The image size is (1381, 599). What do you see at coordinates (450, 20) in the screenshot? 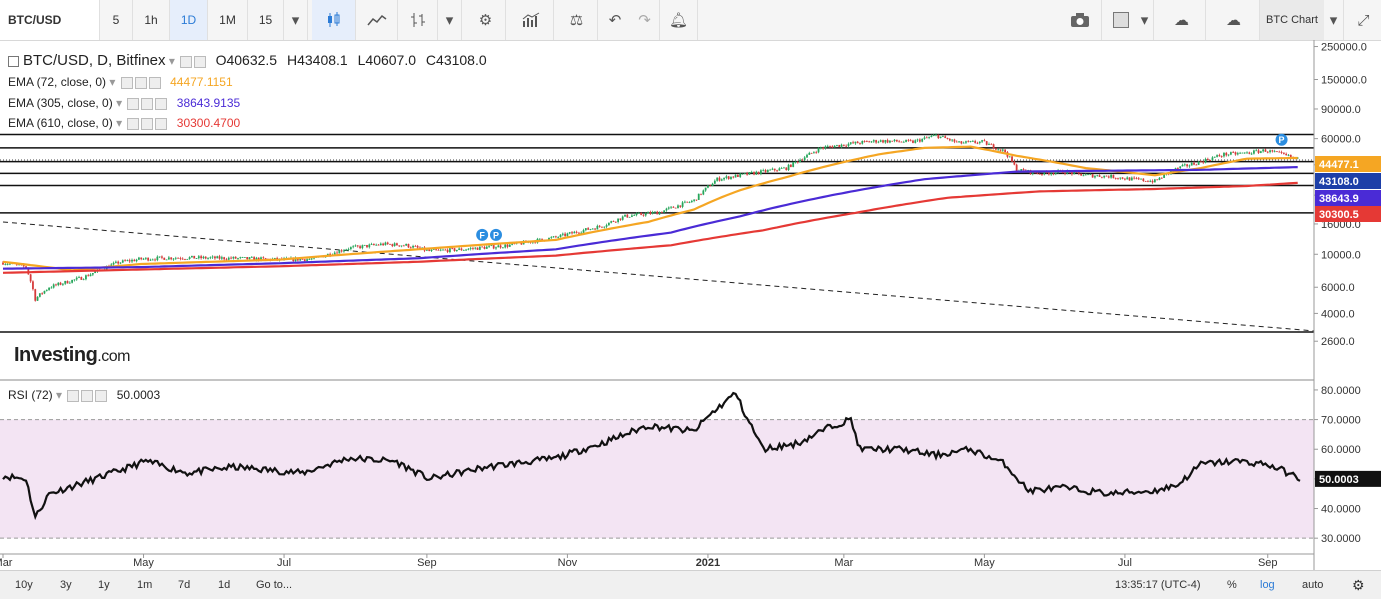
I see `chart-type-dropdown: ▾` at bounding box center [450, 20].